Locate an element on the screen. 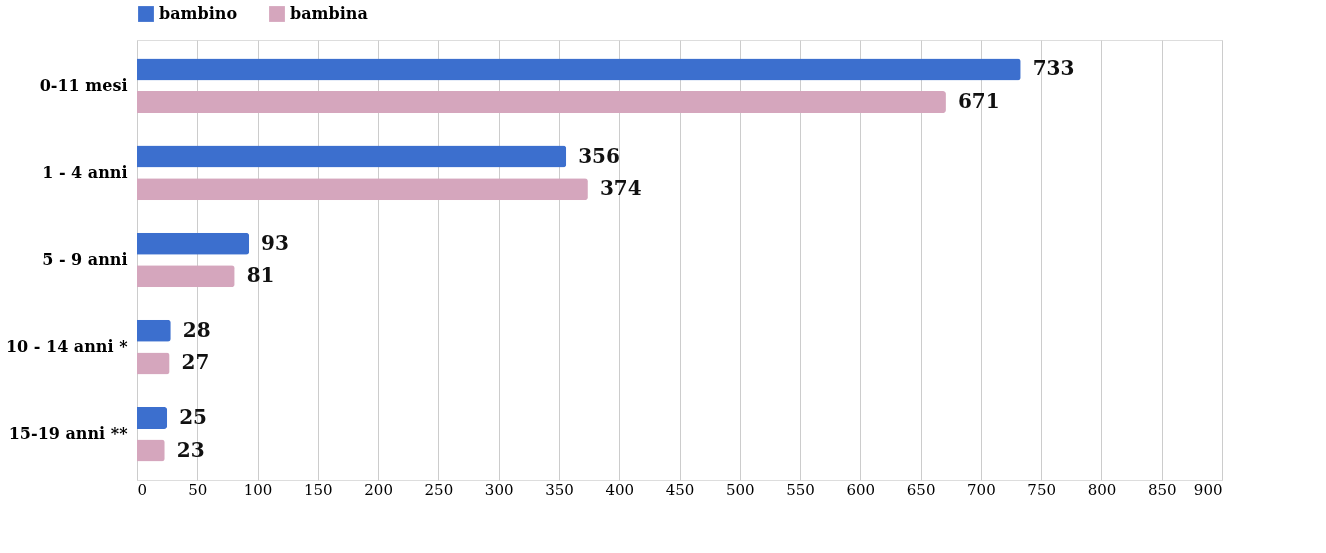 Image resolution: width=1326 pixels, height=553 pixels. x-tick-label: 150 is located at coordinates (318, 489).